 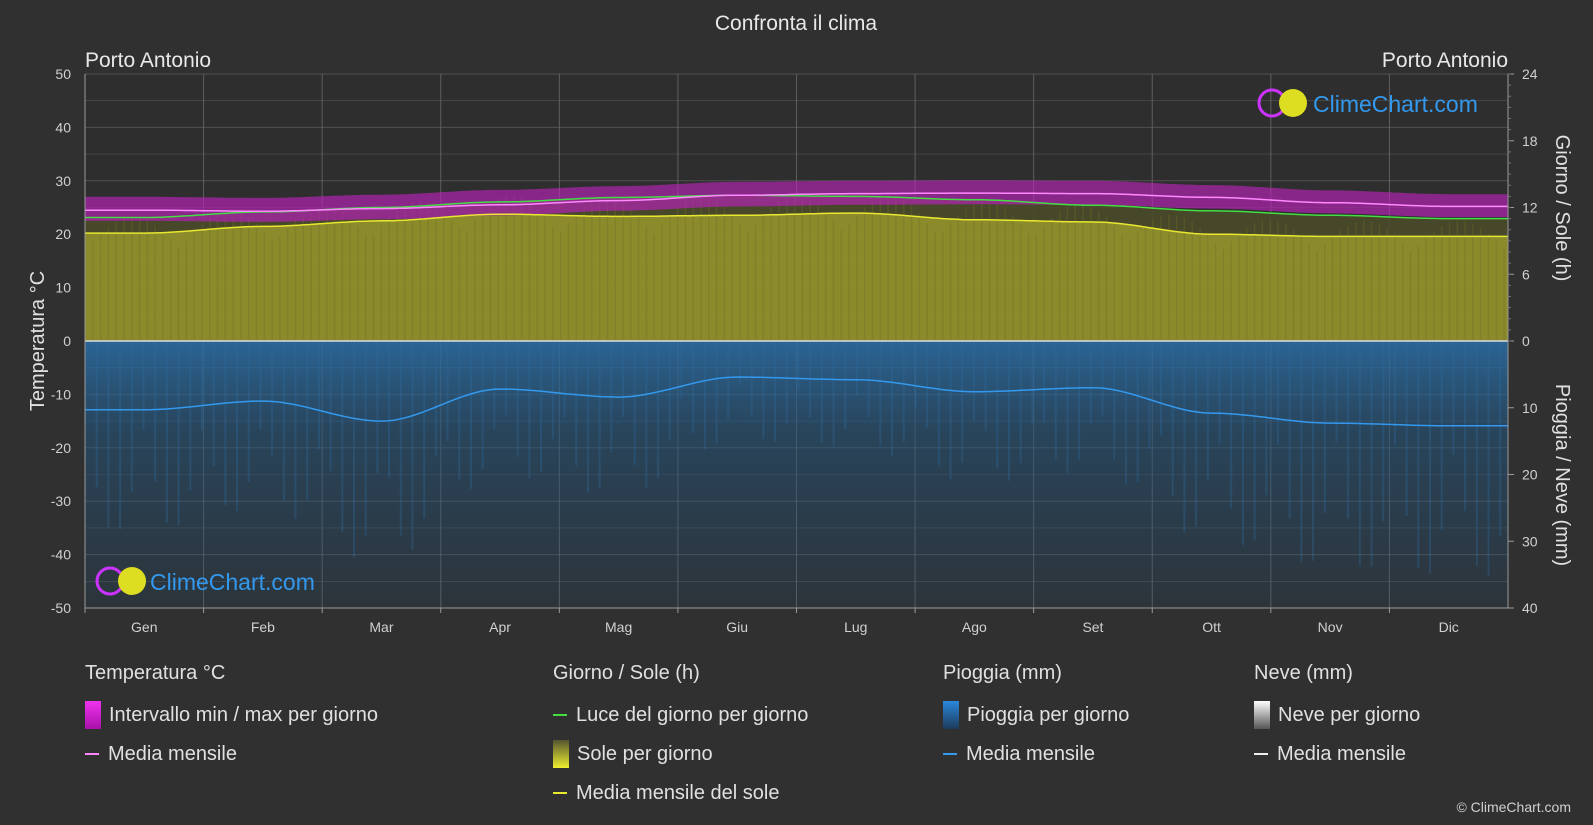 I want to click on x-tick-label: Ott, so click(x=1211, y=627).